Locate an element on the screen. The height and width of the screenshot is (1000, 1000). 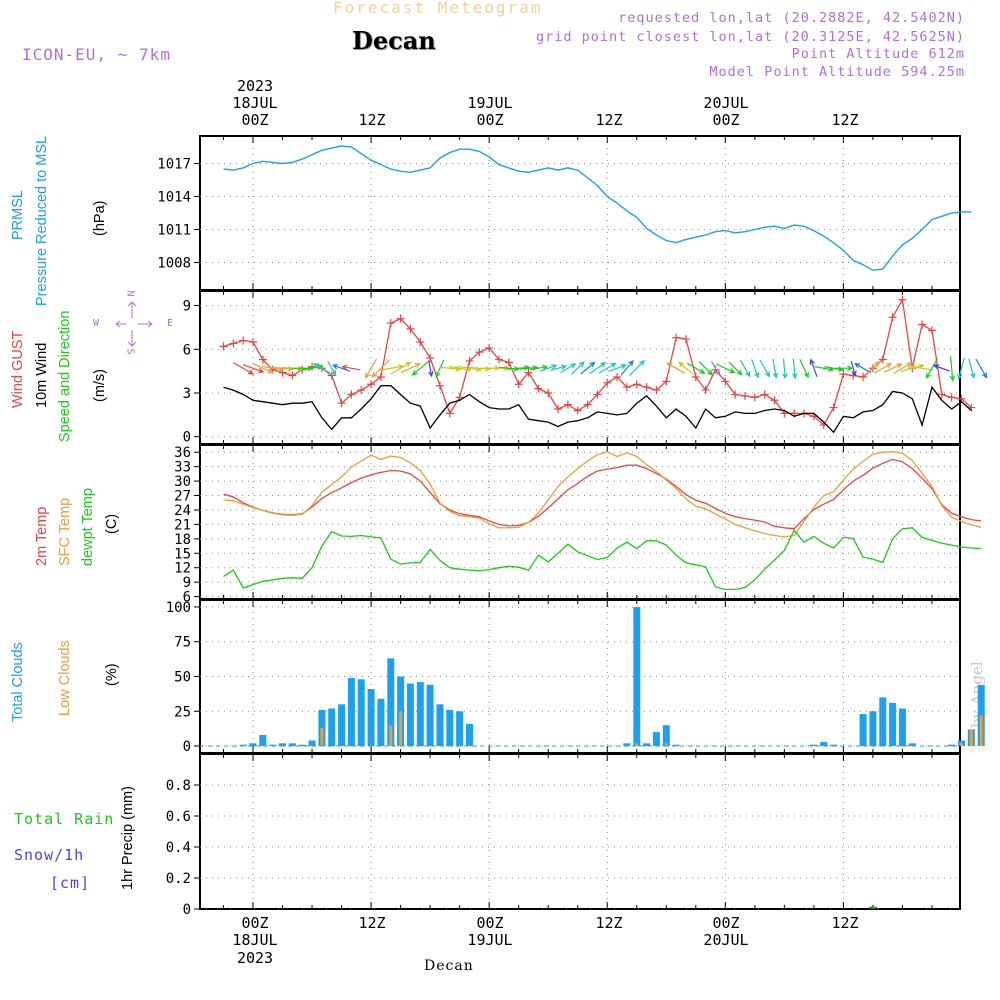
bottom-date-label-4: 20JUL is located at coordinates (726, 940).